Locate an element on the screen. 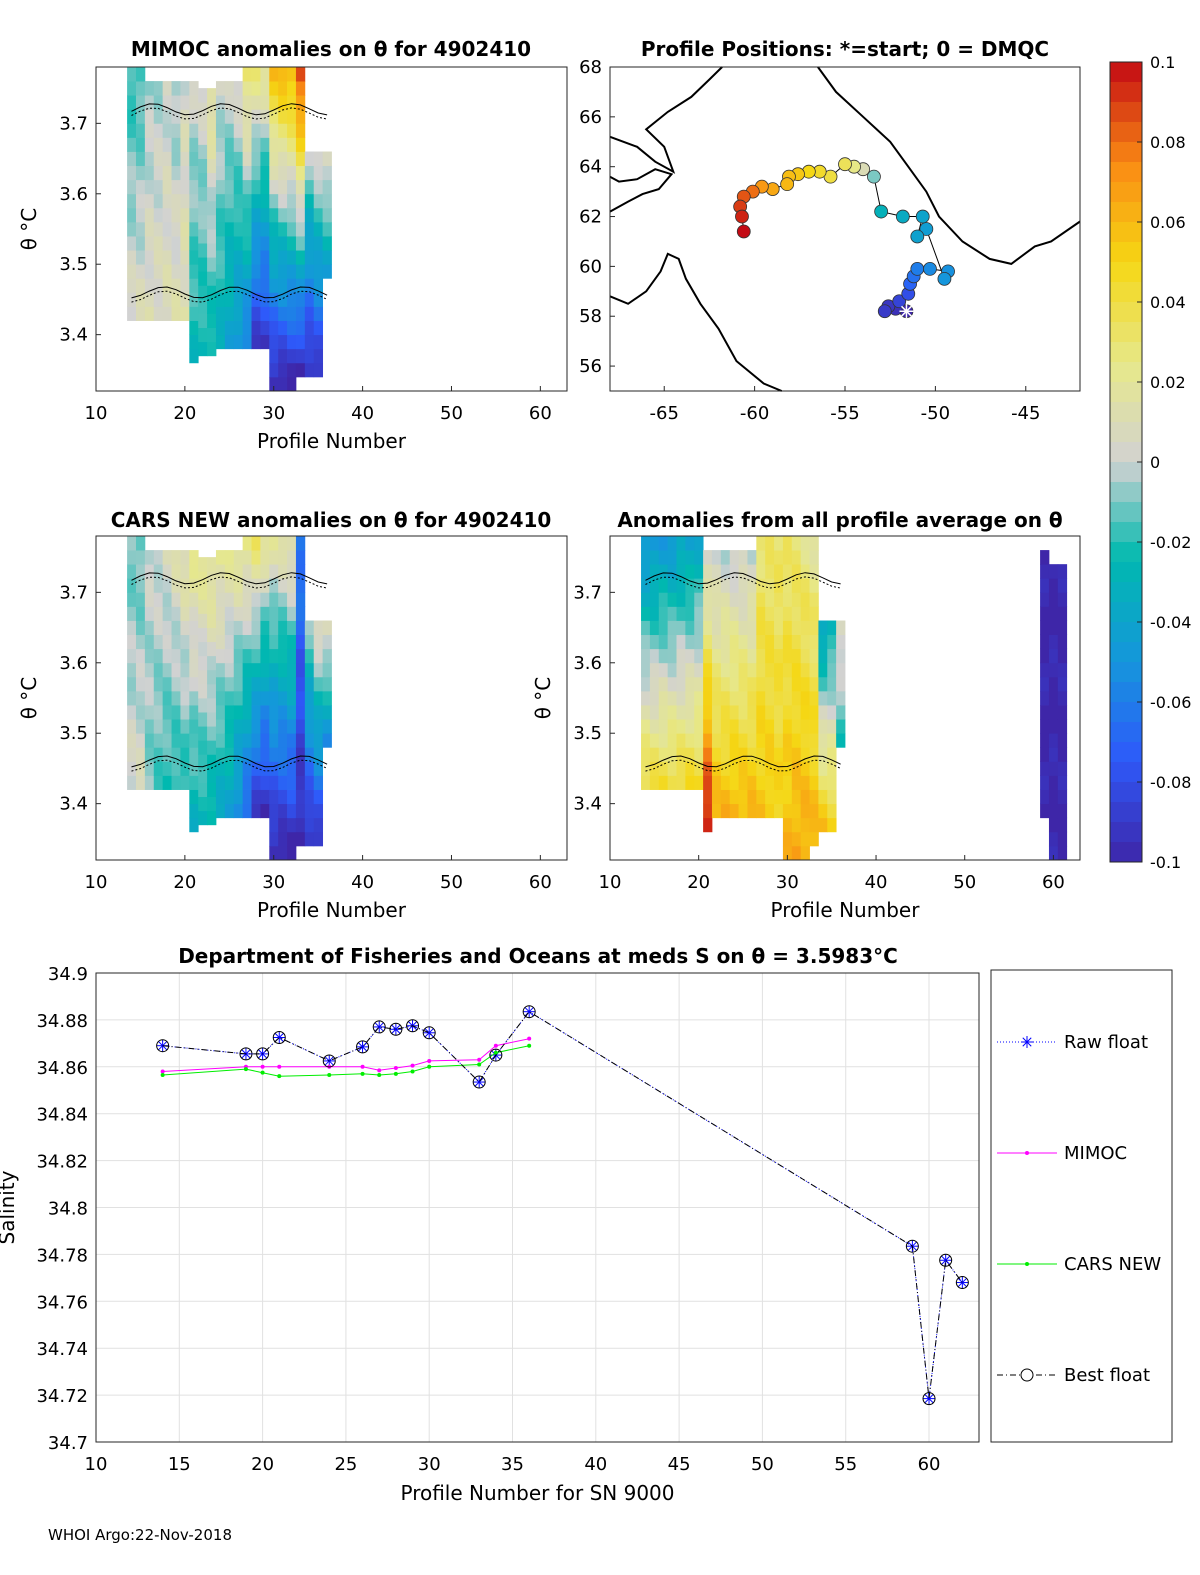 Image resolution: width=1200 pixels, height=1575 pixels. salinity-xlabel: Profile Number for SN 9000 is located at coordinates (537, 1493).